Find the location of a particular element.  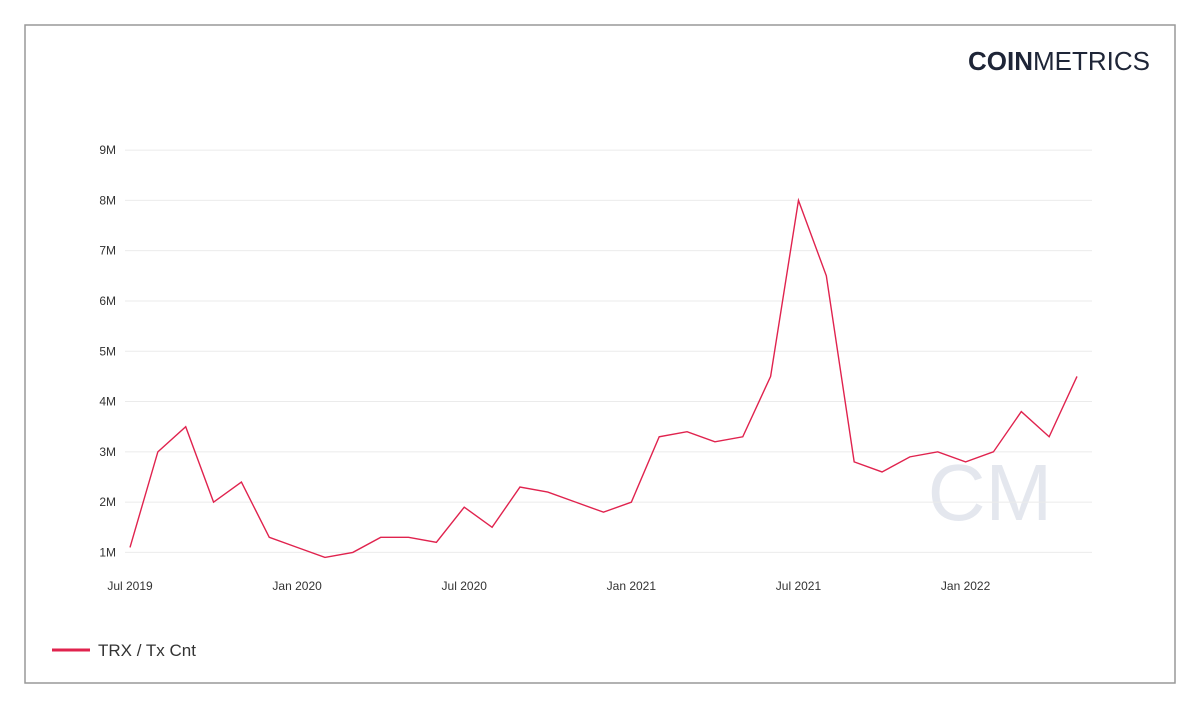

y-tick-label: 9M is located at coordinates (107, 150).